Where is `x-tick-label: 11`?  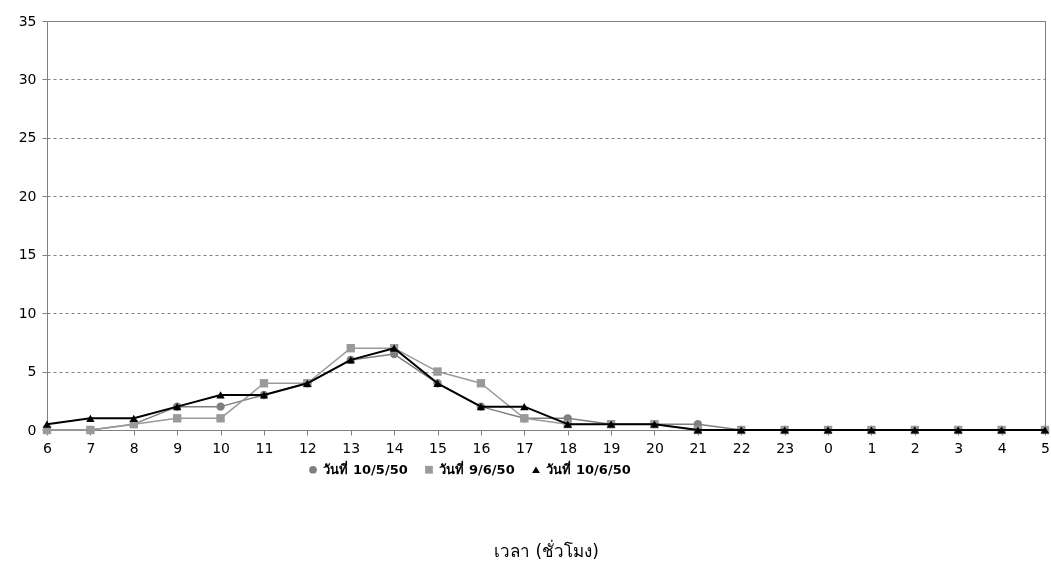 x-tick-label: 11 is located at coordinates (264, 447).